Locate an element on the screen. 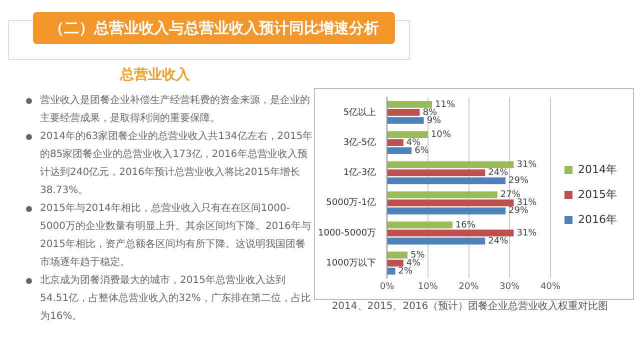 This screenshot has width=640, height=361. text: 营业收入是团餐企业补偿生产经营耗费的资金来源，是企业的主要经营成果，是取得利润的重要保障。 is located at coordinates (169, 110).